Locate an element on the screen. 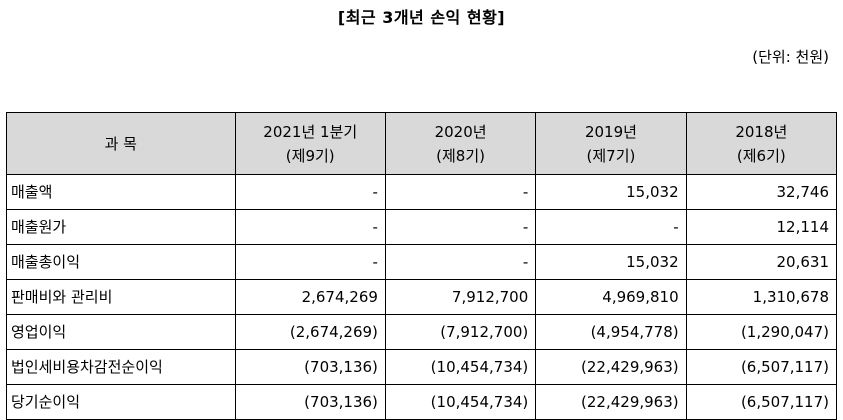 This screenshot has height=420, width=843. table-row: 매출총이익 - - 15,032 20,631 is located at coordinates (422, 262).